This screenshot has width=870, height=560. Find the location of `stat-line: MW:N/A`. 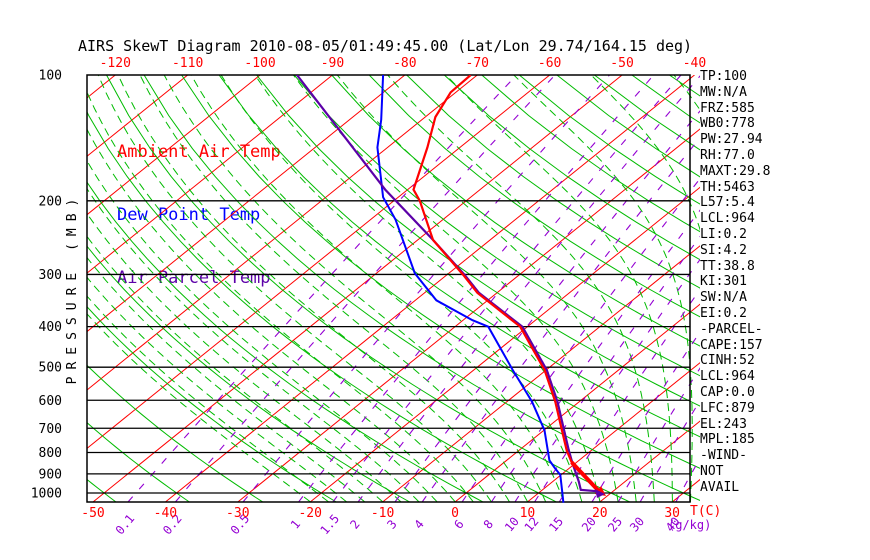

stat-line: MW:N/A is located at coordinates (723, 92).